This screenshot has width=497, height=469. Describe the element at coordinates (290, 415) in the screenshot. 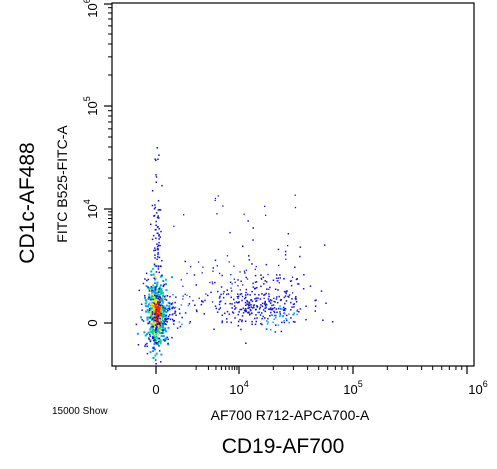

I see `x-axis-label: AF700 R712-APCA700-A` at that location.